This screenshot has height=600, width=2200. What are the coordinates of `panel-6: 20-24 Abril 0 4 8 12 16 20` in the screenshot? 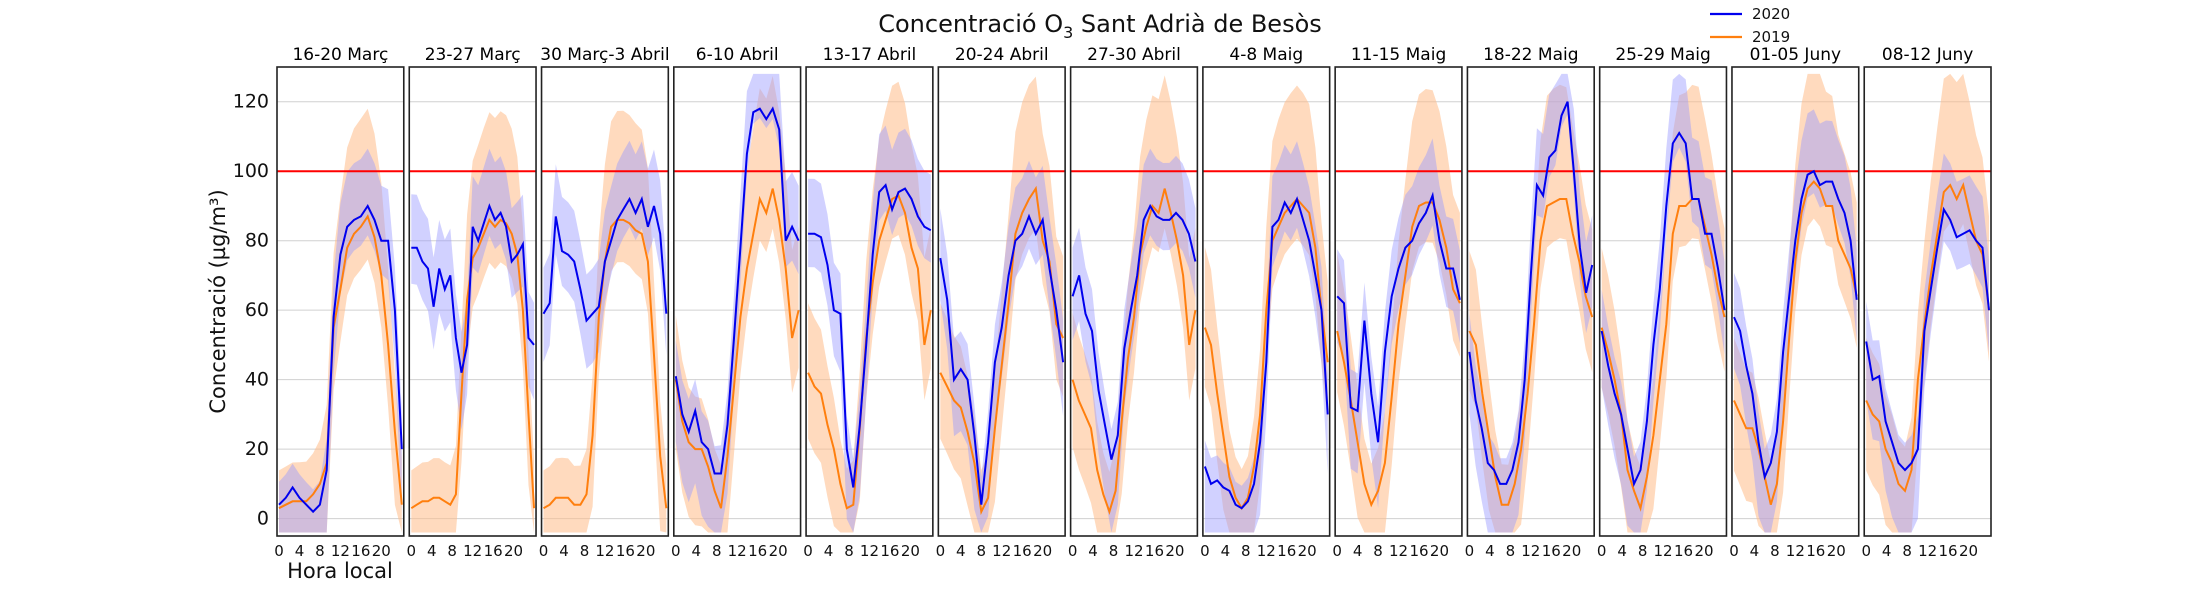 It's located at (1001, 302).